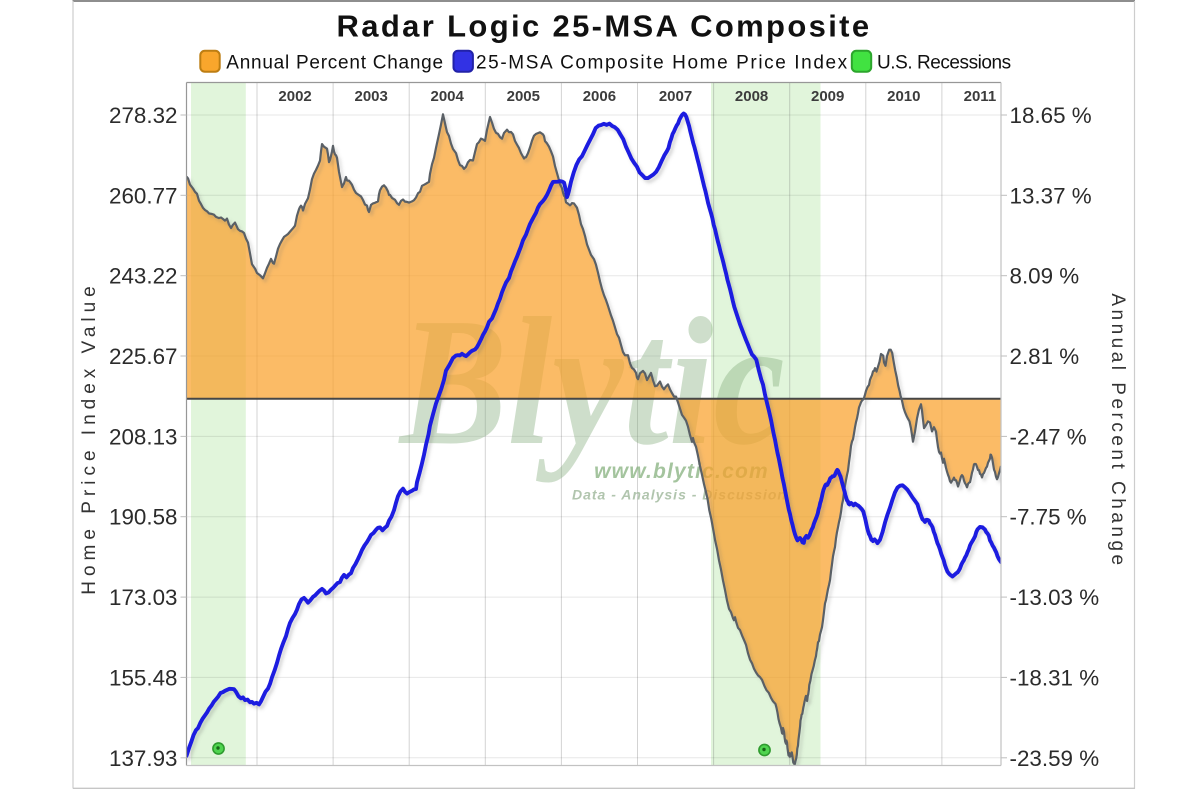 This screenshot has height=800, width=1200. Describe the element at coordinates (675, 96) in the screenshot. I see `svg-text: 2007` at that location.